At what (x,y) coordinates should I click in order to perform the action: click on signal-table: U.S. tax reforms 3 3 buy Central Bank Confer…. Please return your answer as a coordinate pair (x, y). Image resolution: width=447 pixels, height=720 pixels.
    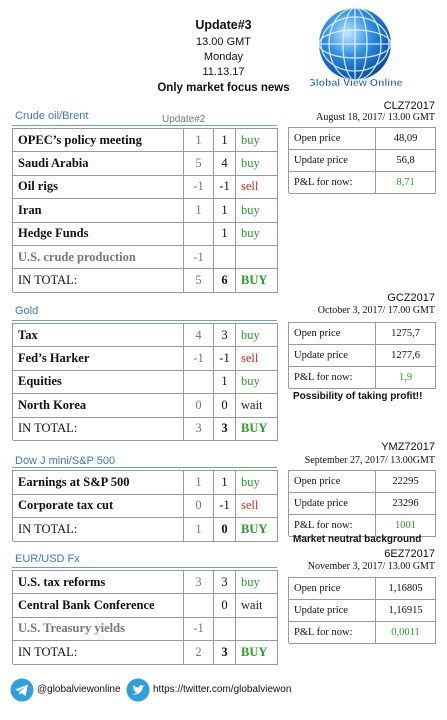
    Looking at the image, I should click on (145, 617).